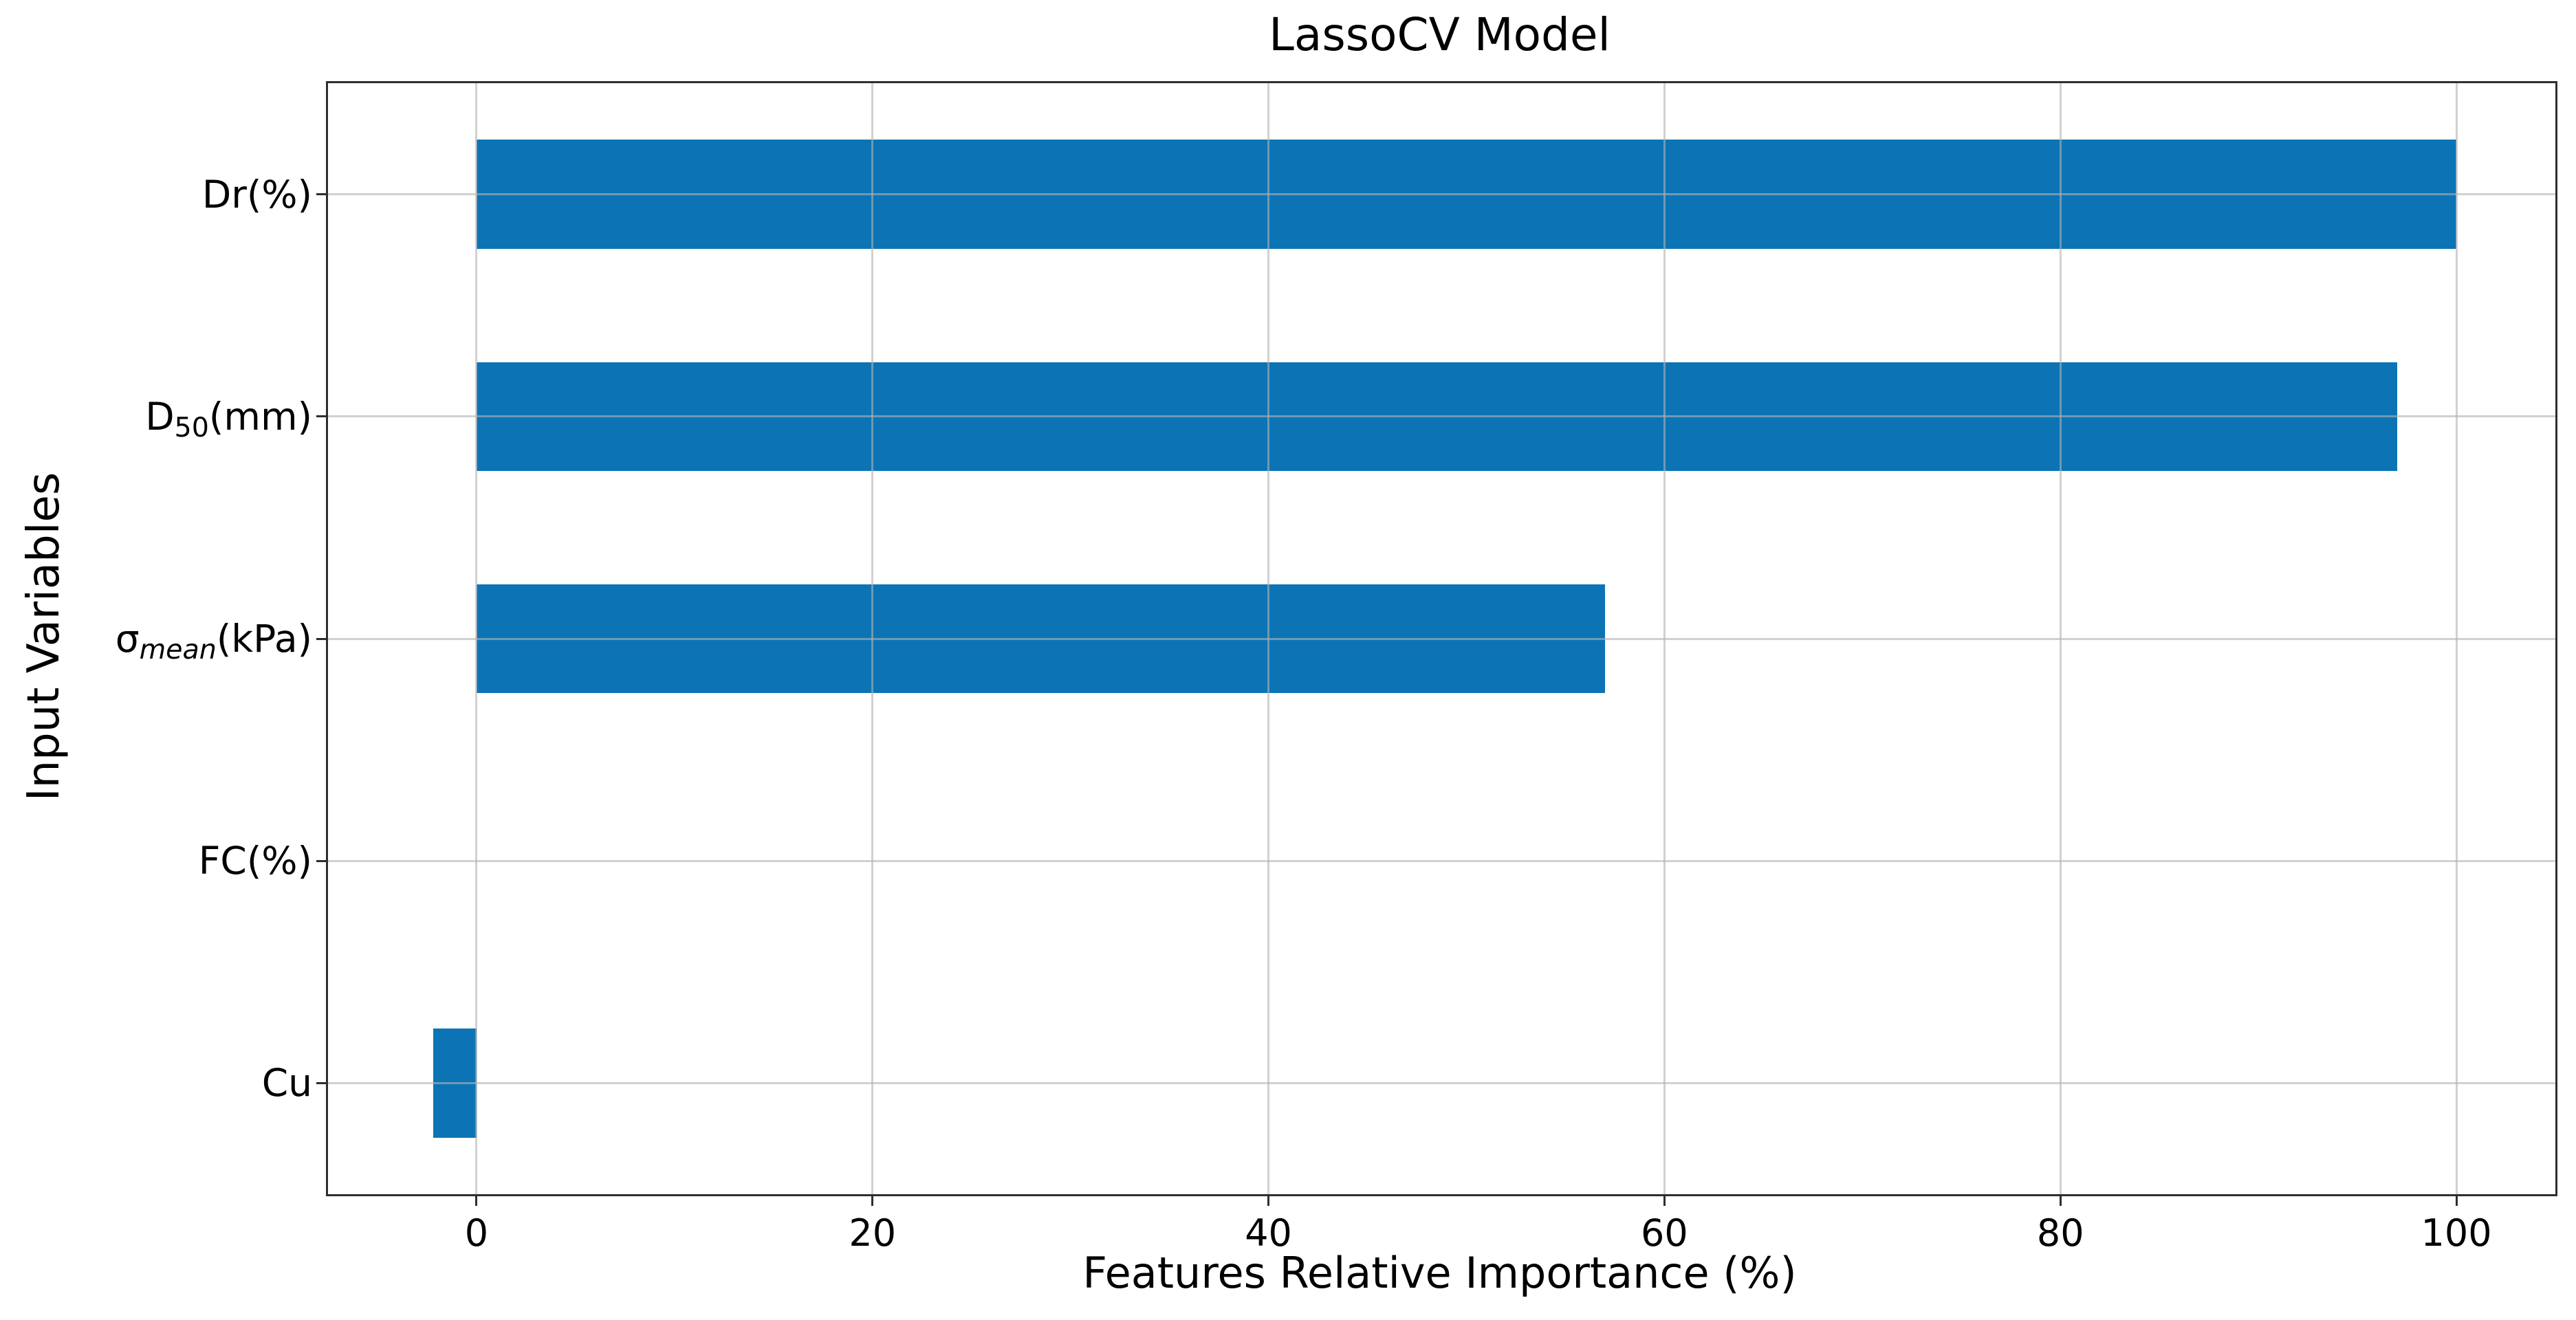  What do you see at coordinates (255, 861) in the screenshot?
I see `y-tick-label-part: FC(%)` at bounding box center [255, 861].